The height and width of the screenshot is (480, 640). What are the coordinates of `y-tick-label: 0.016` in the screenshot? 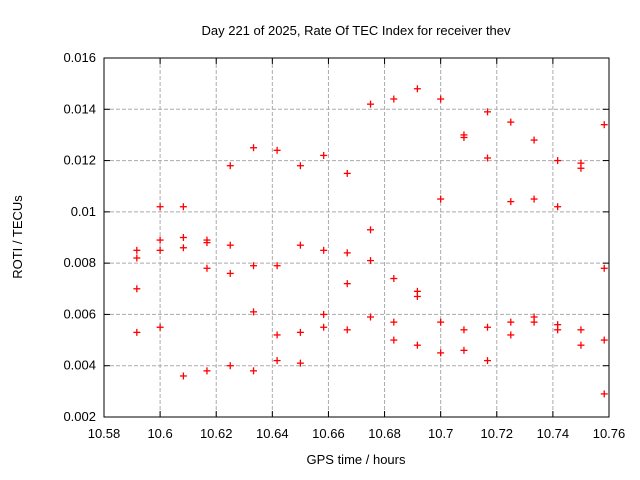 It's located at (79, 57).